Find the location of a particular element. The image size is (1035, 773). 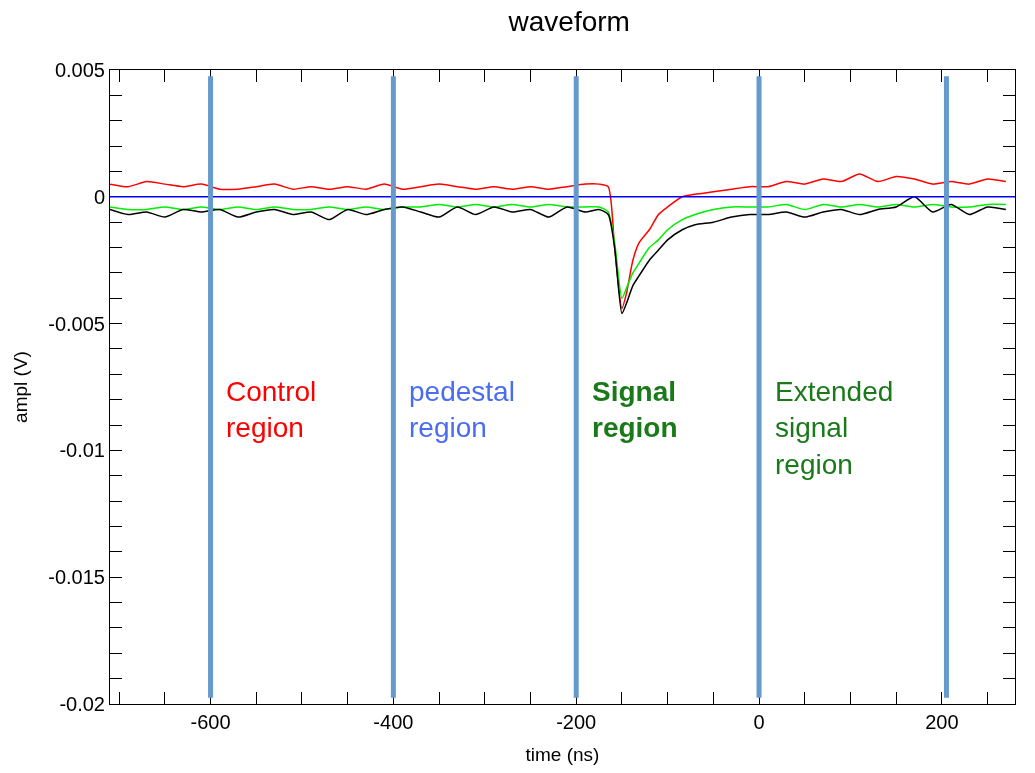

y-tick-label: 0 is located at coordinates (99, 196).